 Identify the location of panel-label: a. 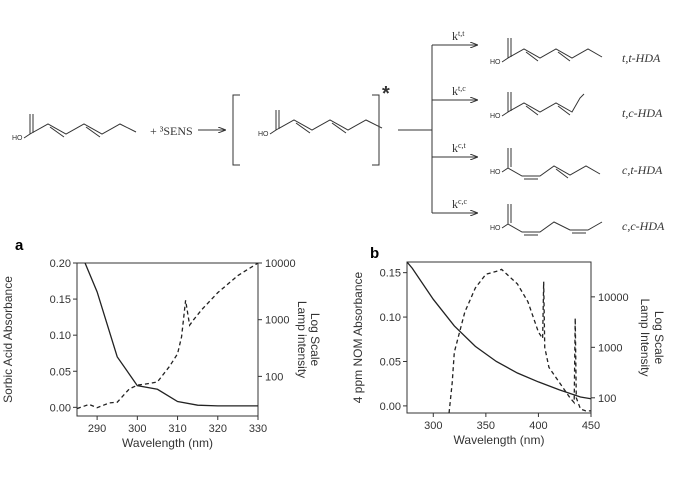
(19, 245).